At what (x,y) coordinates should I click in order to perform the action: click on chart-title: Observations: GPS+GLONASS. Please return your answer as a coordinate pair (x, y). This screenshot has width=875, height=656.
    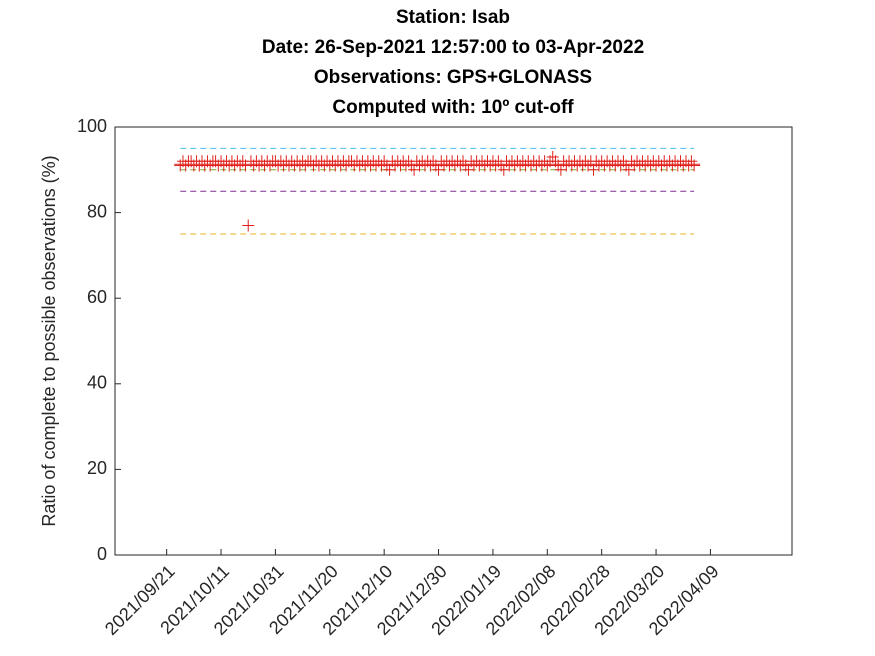
    Looking at the image, I should click on (453, 77).